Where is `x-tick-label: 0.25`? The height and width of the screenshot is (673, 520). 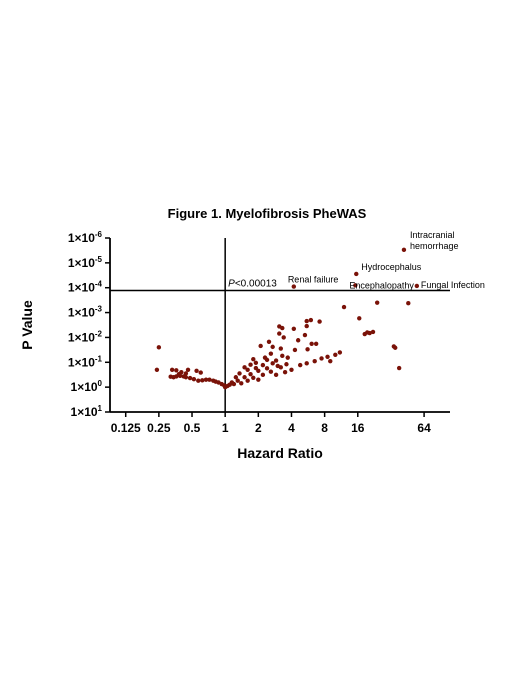 x-tick-label: 0.25 is located at coordinates (159, 428).